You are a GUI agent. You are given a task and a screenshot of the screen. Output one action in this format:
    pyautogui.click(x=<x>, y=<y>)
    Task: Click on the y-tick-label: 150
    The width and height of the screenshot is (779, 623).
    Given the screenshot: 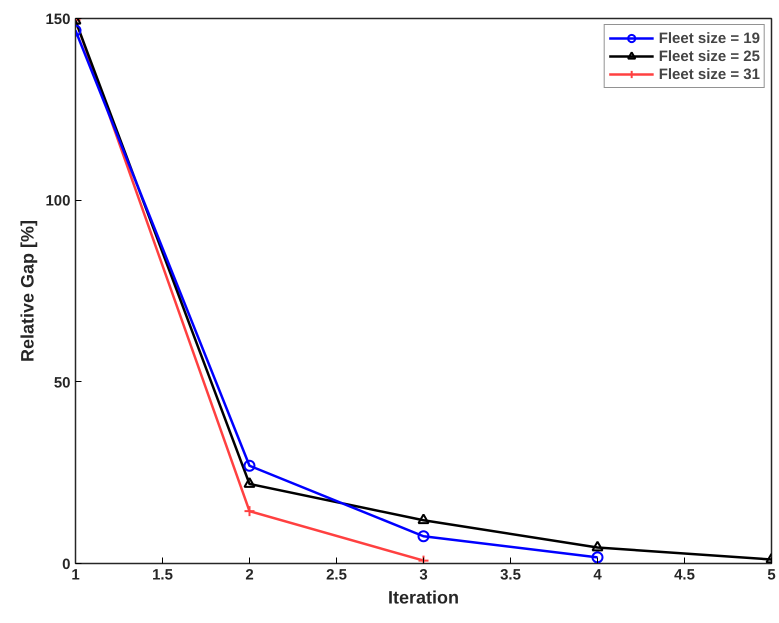 What is the action you would take?
    pyautogui.click(x=58, y=19)
    